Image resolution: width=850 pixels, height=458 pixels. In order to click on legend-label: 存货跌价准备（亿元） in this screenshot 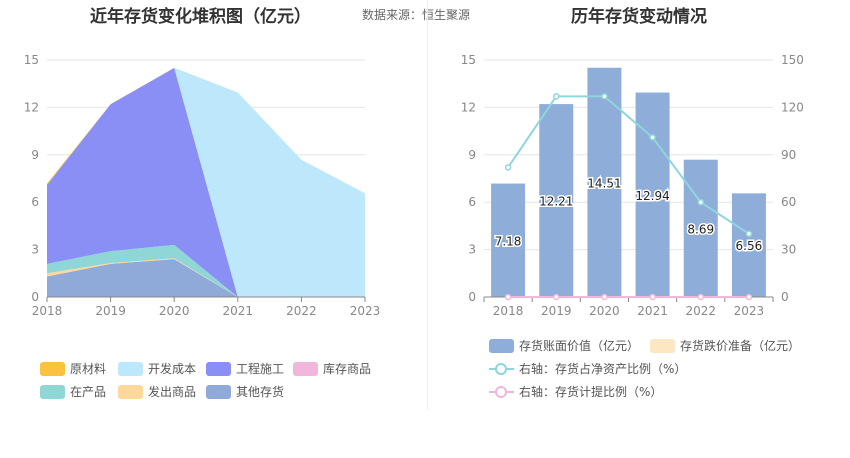, I will do `click(740, 346)`.